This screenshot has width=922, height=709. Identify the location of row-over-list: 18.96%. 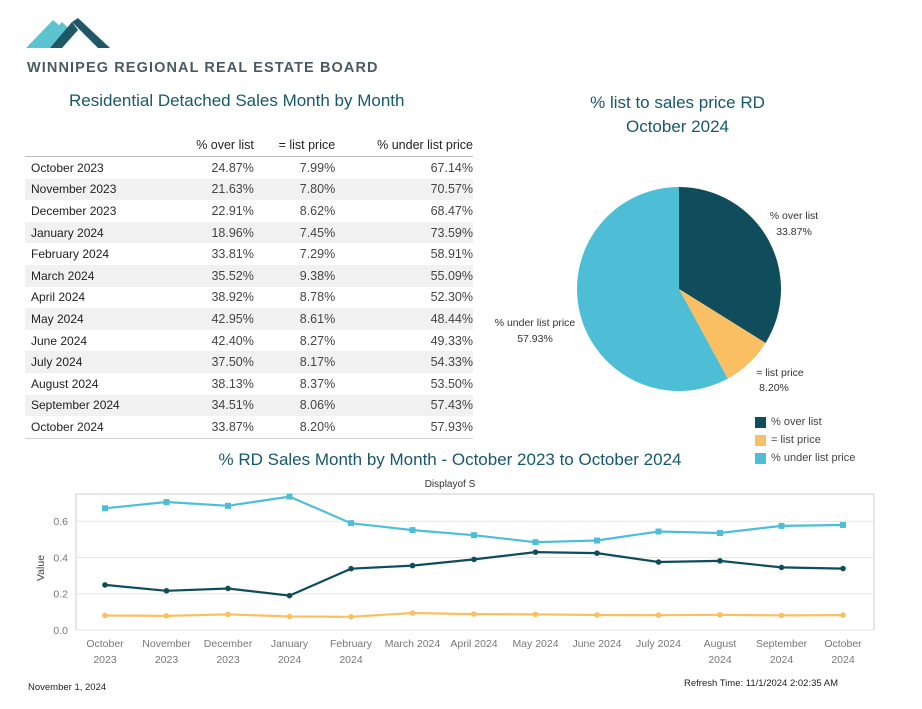
(212, 232).